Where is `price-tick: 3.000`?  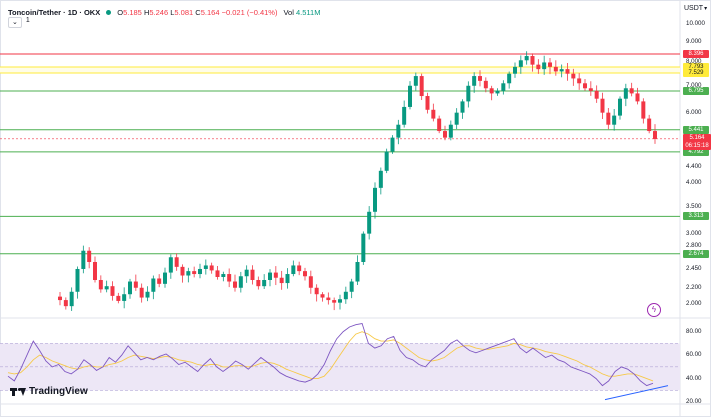 price-tick: 3.000 is located at coordinates (694, 233).